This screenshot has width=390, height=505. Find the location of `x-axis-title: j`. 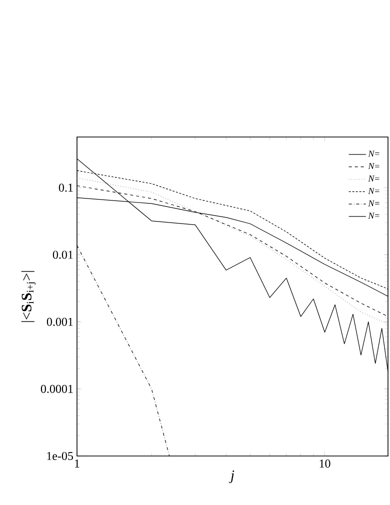

x-axis-title: j is located at coordinates (231, 477).